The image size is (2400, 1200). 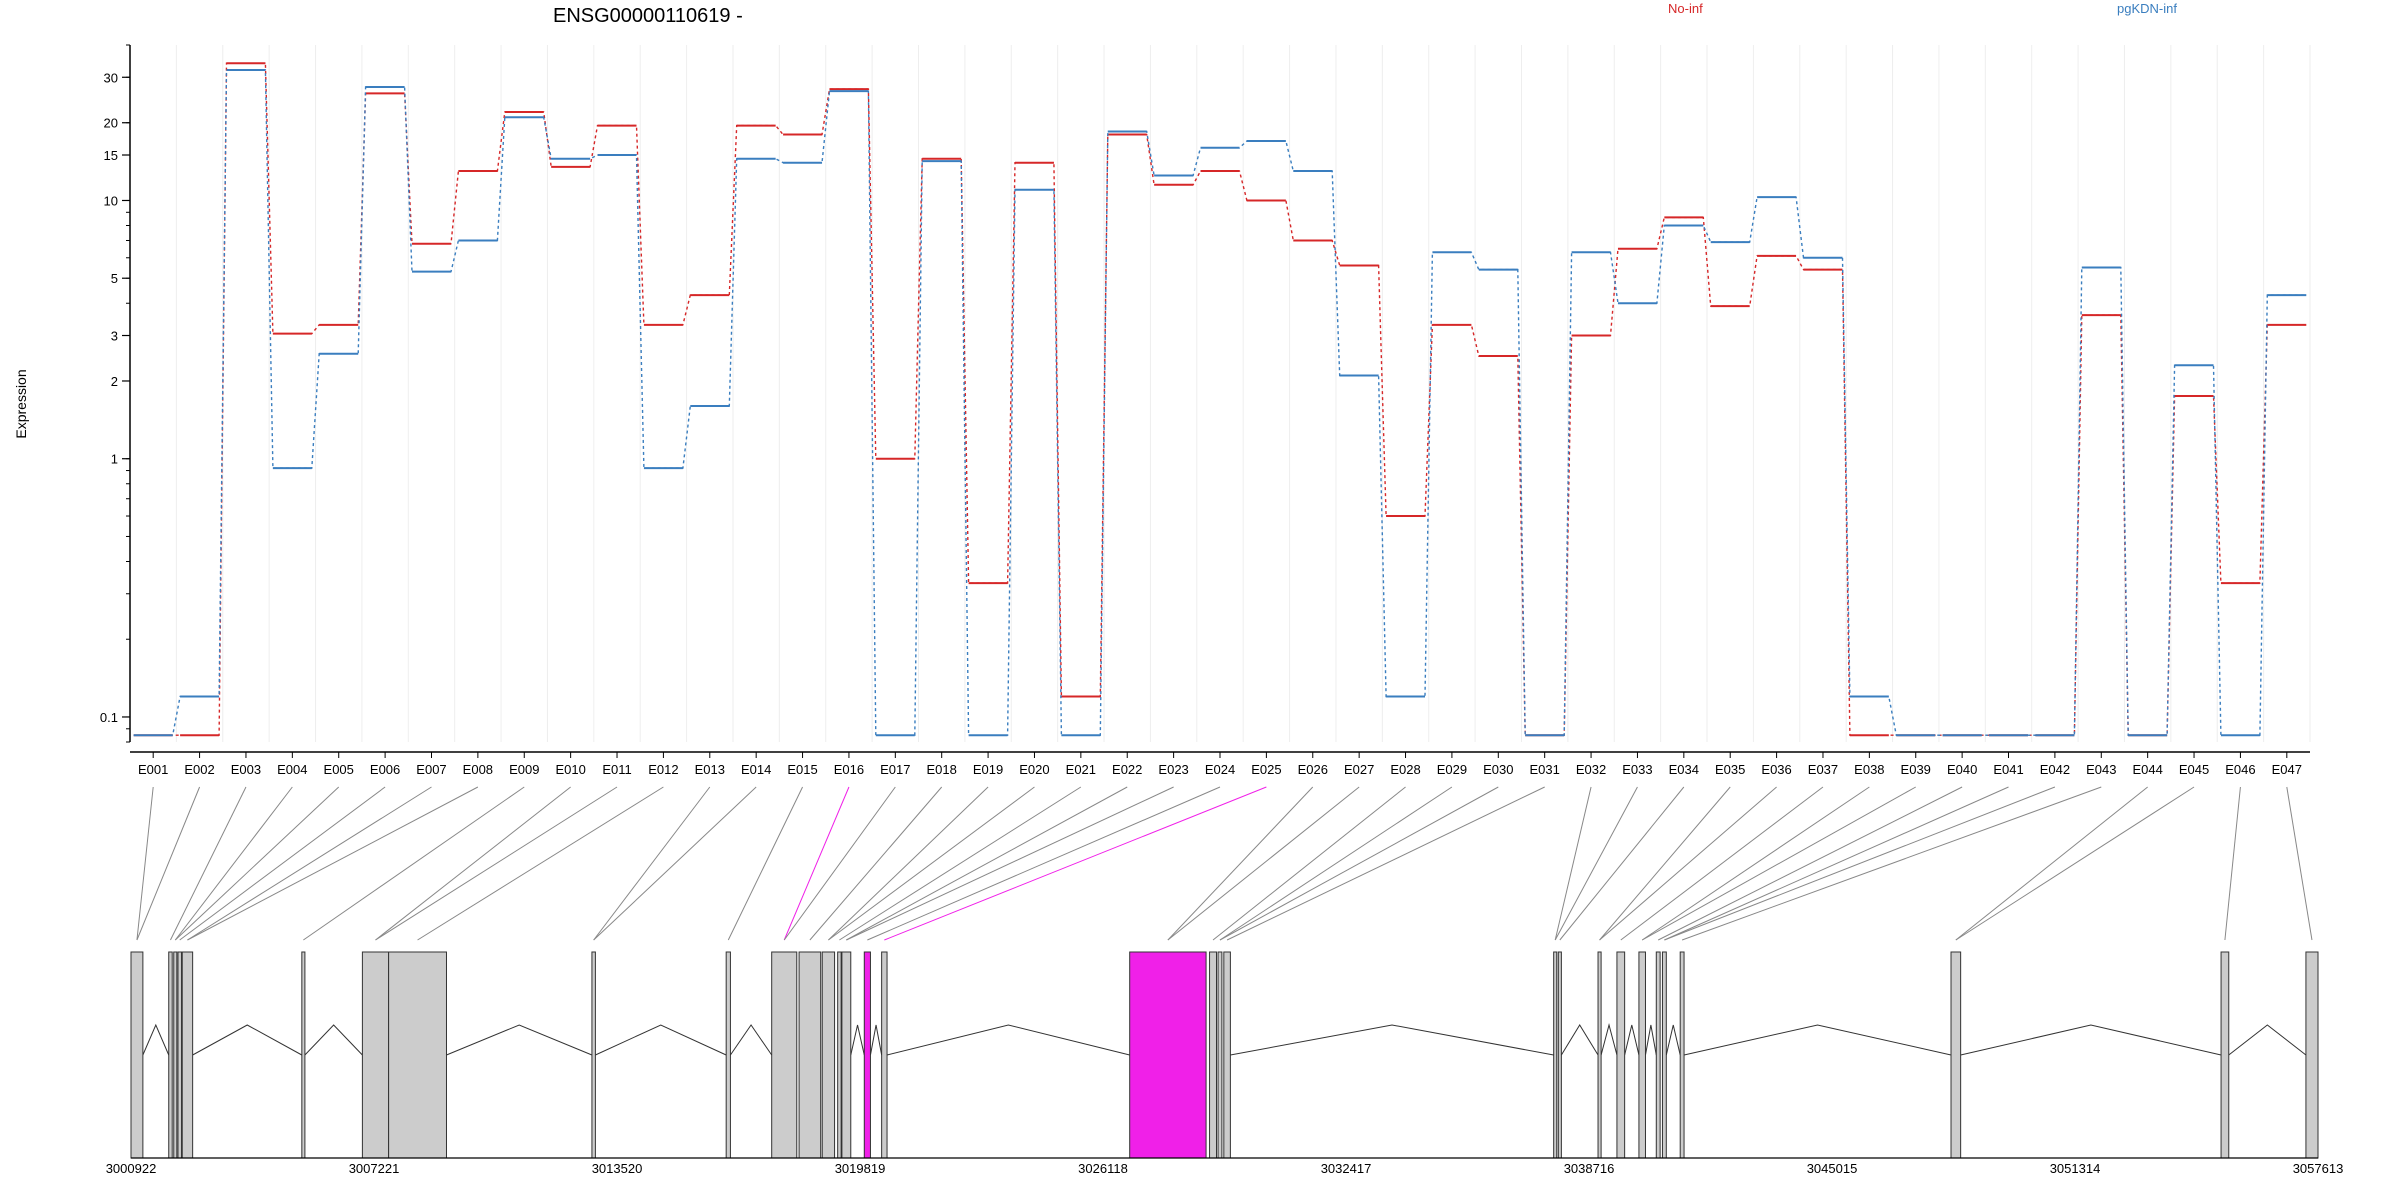 I want to click on x-tick-label: E001, so click(x=153, y=769).